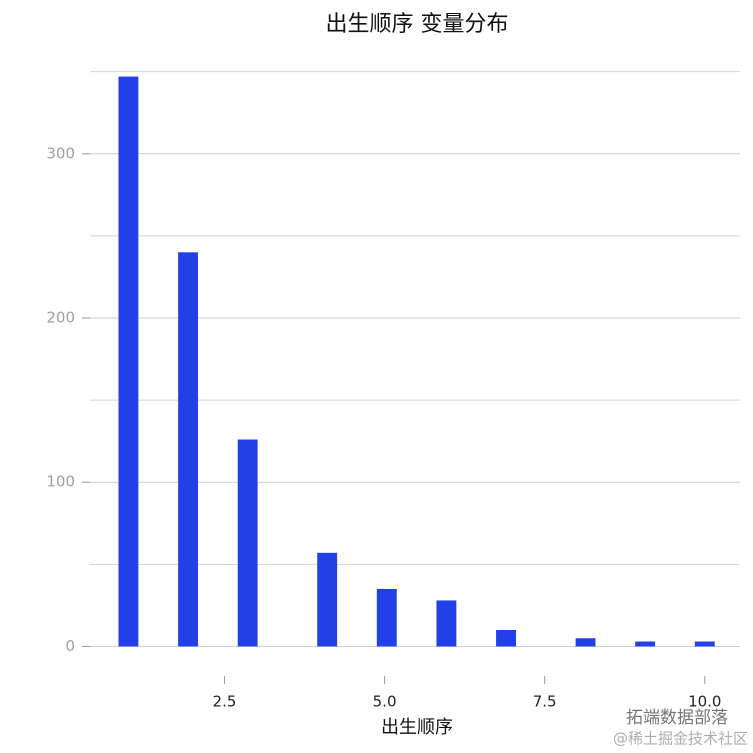  Describe the element at coordinates (225, 702) in the screenshot. I see `x-tick-label: 2.5` at that location.